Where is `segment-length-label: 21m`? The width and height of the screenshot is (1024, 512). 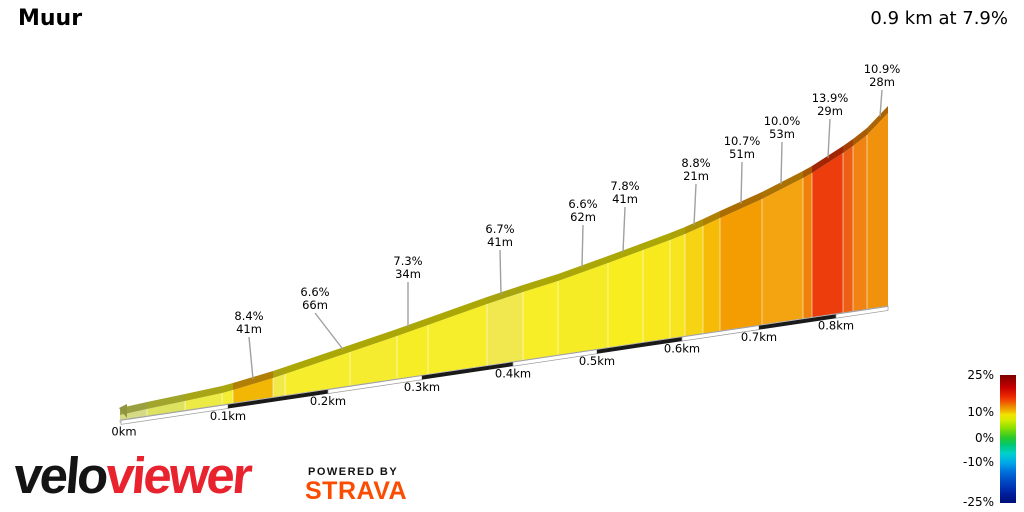
segment-length-label: 21m is located at coordinates (696, 176).